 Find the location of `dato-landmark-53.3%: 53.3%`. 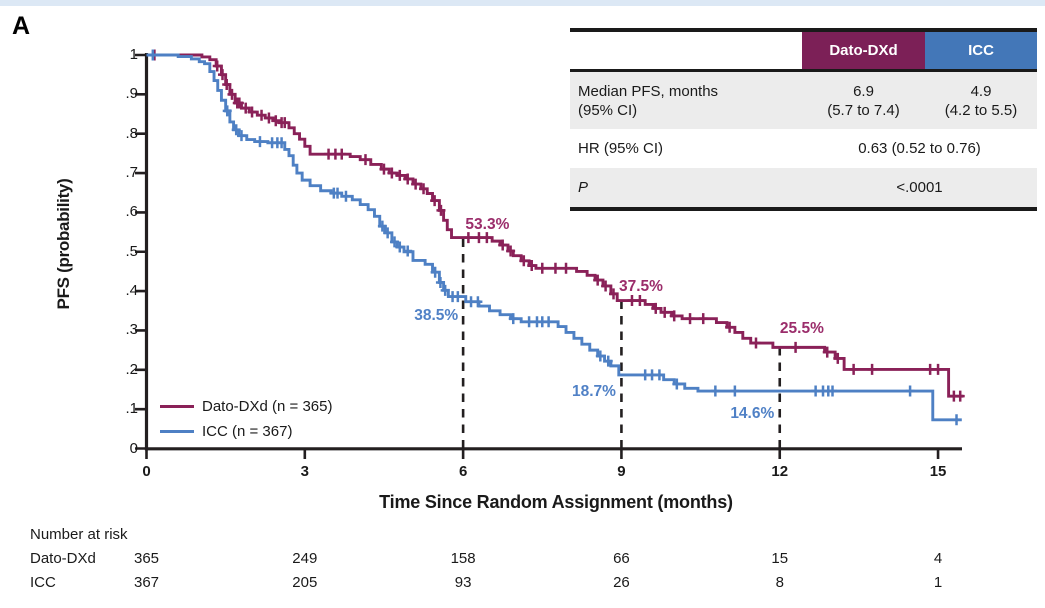

dato-landmark-53.3%: 53.3% is located at coordinates (487, 225).